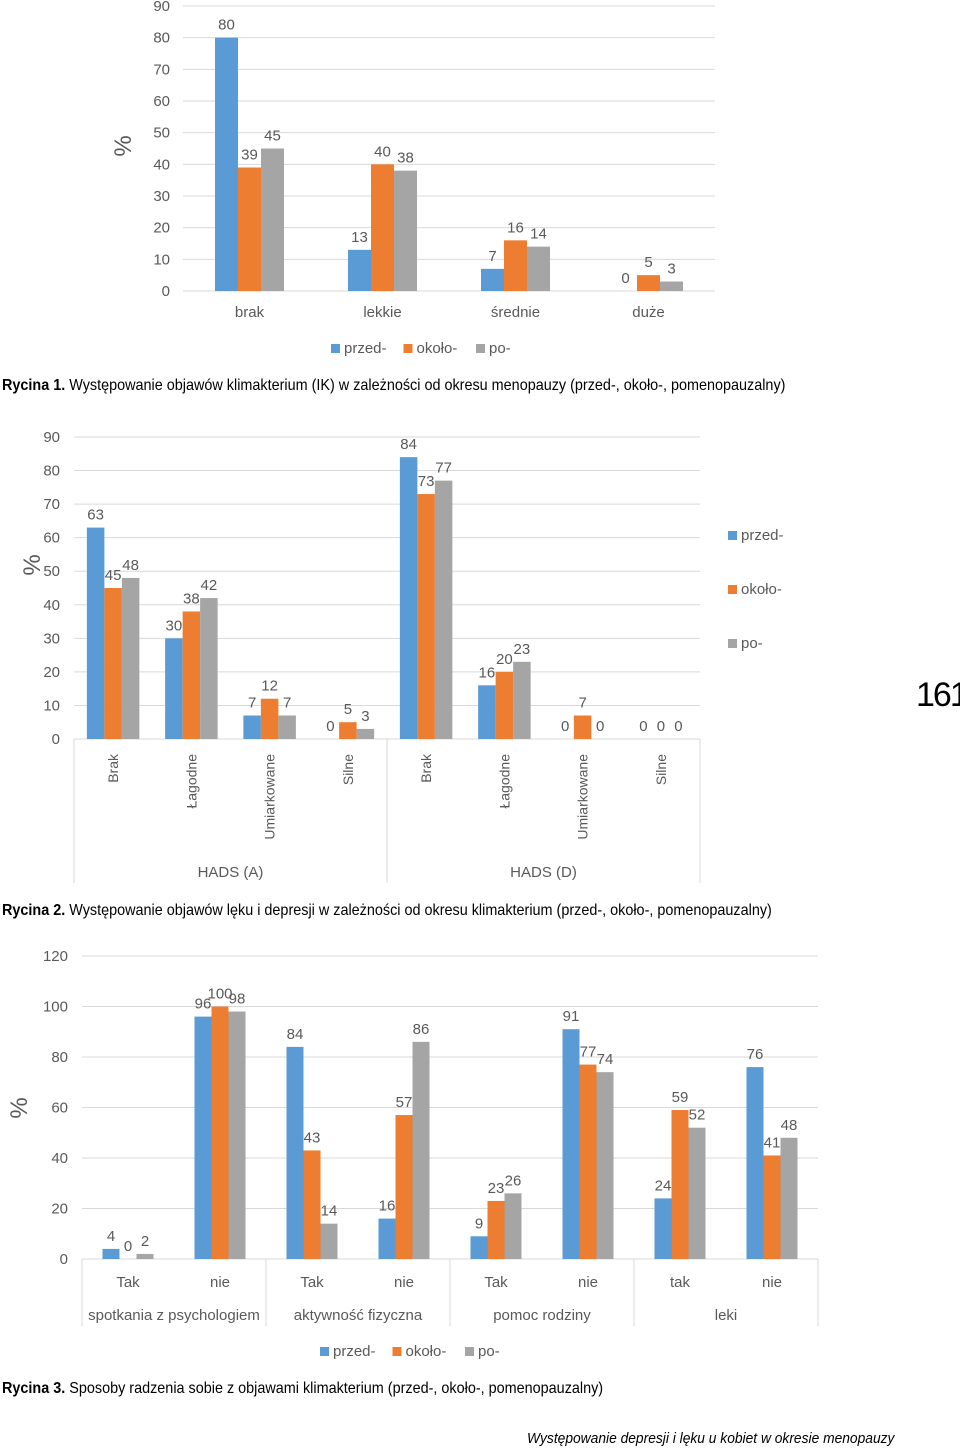 This screenshot has width=960, height=1451. Describe the element at coordinates (542, 1315) in the screenshot. I see `group-label: pomoc rodziny` at that location.